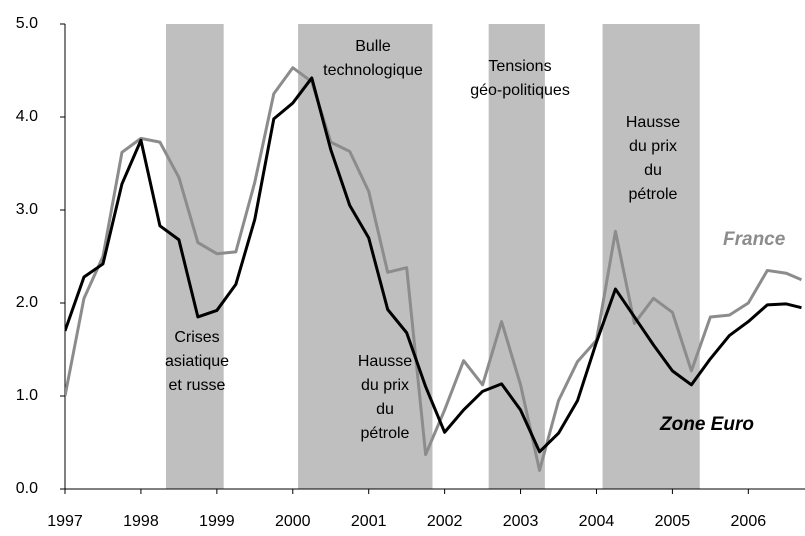  What do you see at coordinates (27, 209) in the screenshot?
I see `y-tick-label: 3.0` at bounding box center [27, 209].